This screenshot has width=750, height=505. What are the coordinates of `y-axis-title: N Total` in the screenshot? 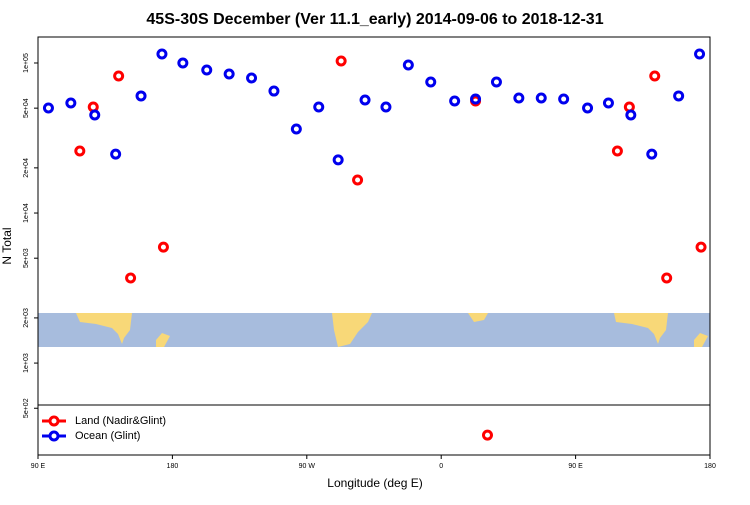 It's located at (7, 245).